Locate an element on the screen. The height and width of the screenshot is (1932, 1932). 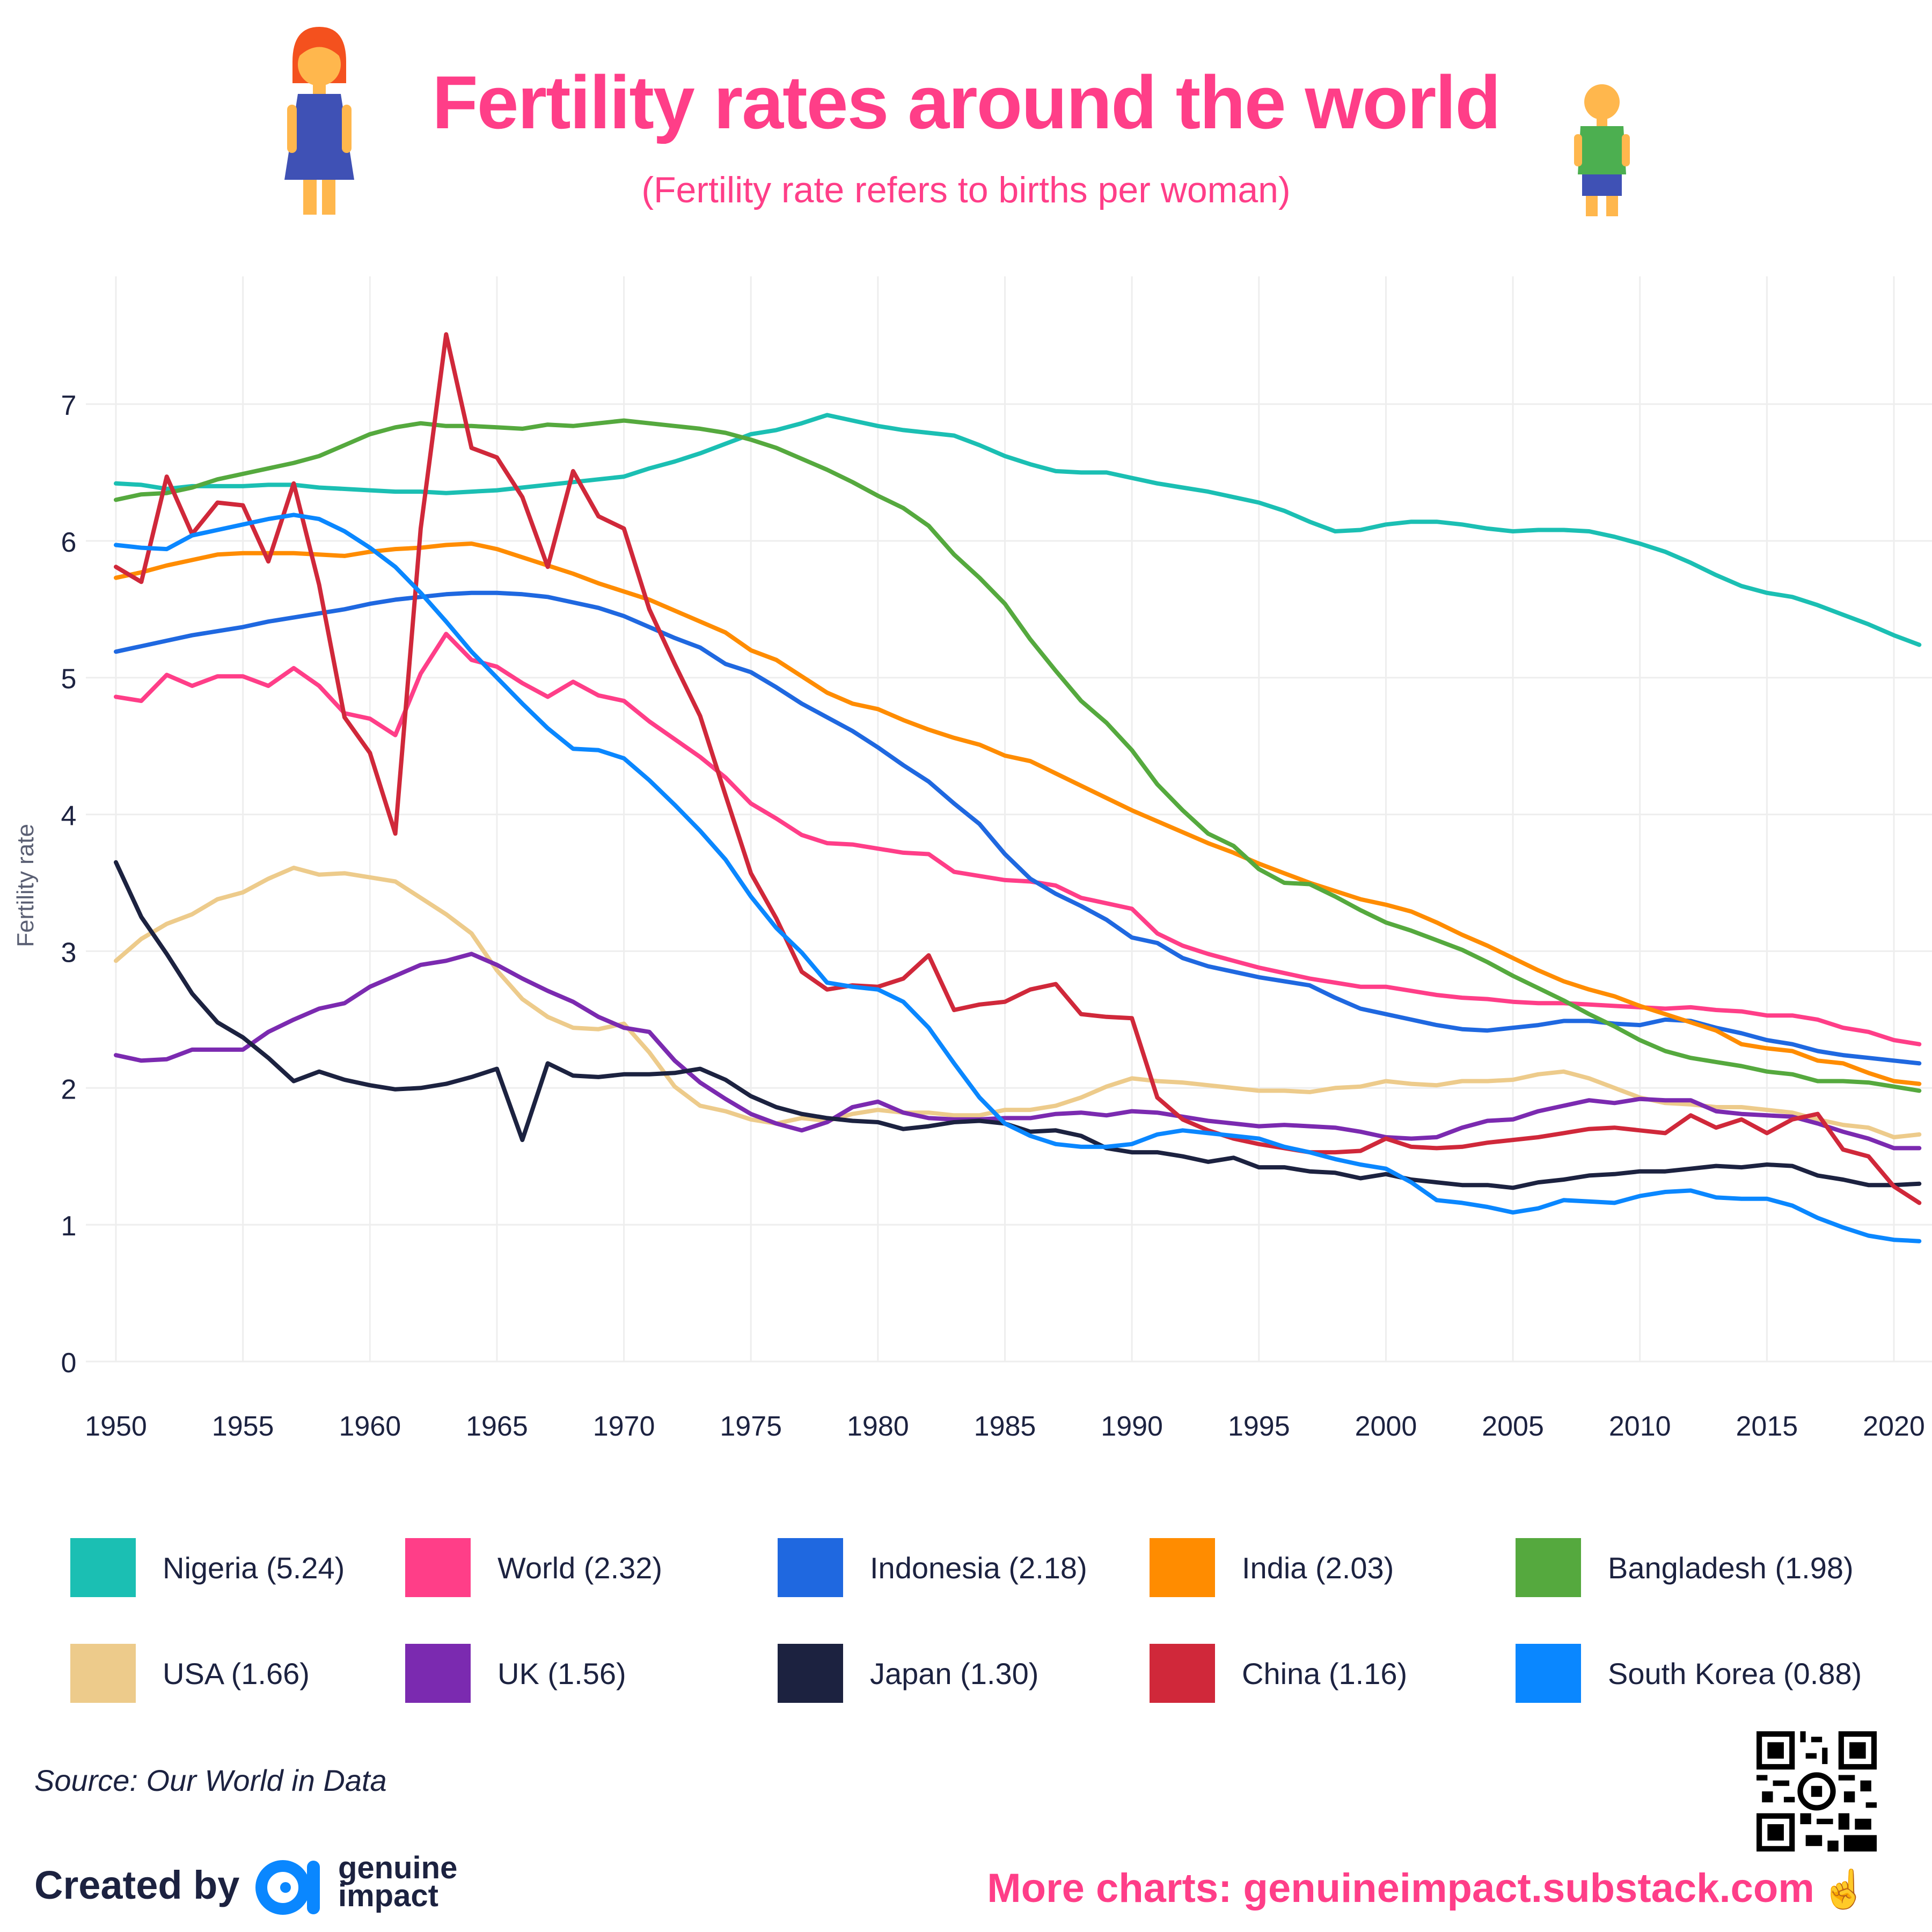
x-tick-label: 1990 is located at coordinates (1132, 1426).